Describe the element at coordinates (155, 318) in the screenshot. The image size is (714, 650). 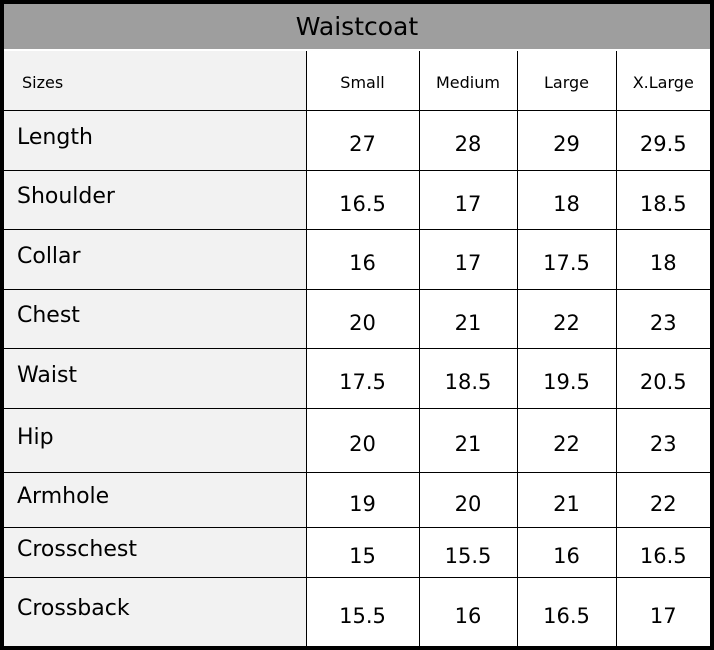
I see `row-label: Chest` at that location.